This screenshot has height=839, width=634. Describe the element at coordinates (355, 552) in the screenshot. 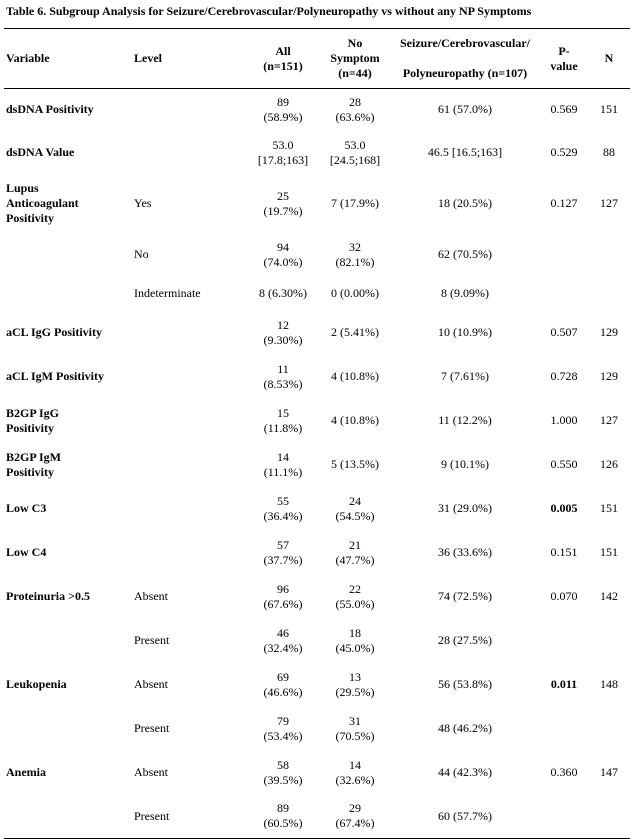

I see `table-cell: 21 (47.7%)` at that location.